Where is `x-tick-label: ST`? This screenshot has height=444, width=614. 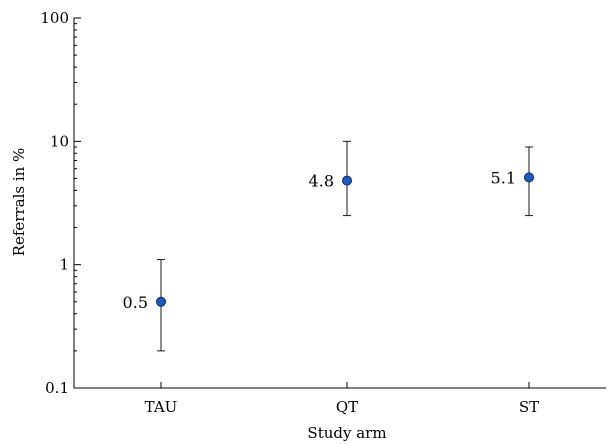
x-tick-label: ST is located at coordinates (529, 407).